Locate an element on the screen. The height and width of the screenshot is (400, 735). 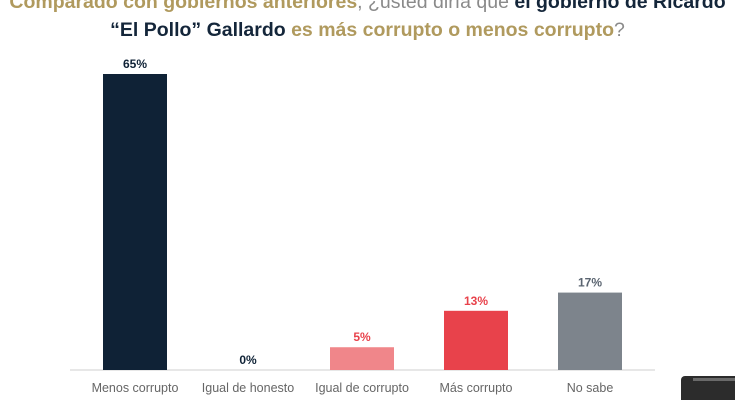
value-label-4: 17% is located at coordinates (590, 283).